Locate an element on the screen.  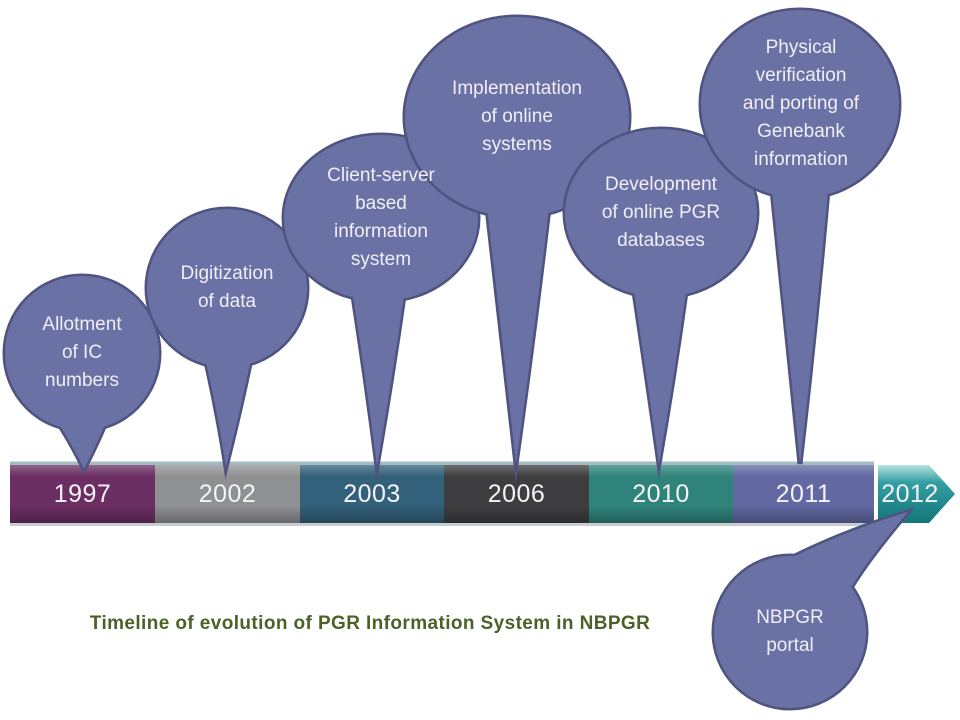
year-label-2012: 2012 is located at coordinates (910, 493).